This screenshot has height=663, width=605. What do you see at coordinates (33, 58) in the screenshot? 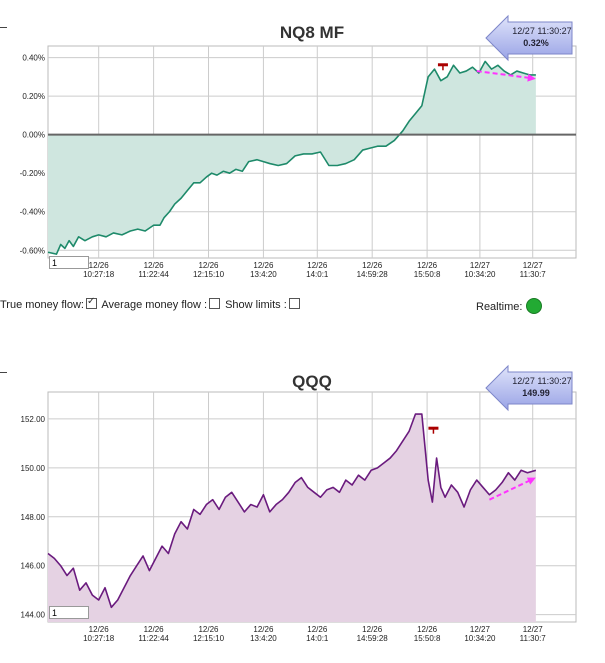
I see `y-tick-label: 0.40%` at bounding box center [33, 58].